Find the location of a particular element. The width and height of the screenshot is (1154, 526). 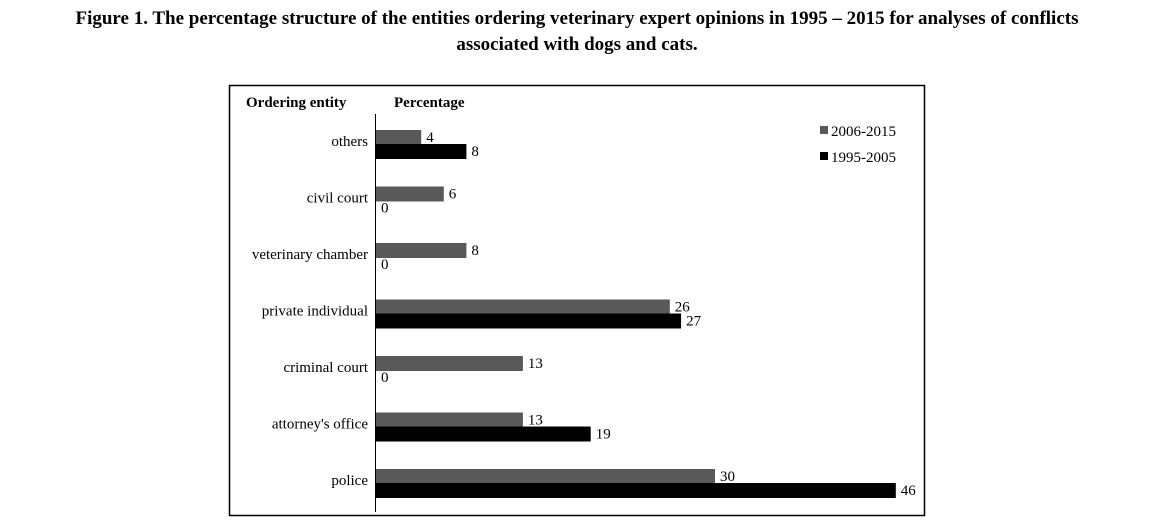

bar-2006-2015-civil-court is located at coordinates (410, 194).